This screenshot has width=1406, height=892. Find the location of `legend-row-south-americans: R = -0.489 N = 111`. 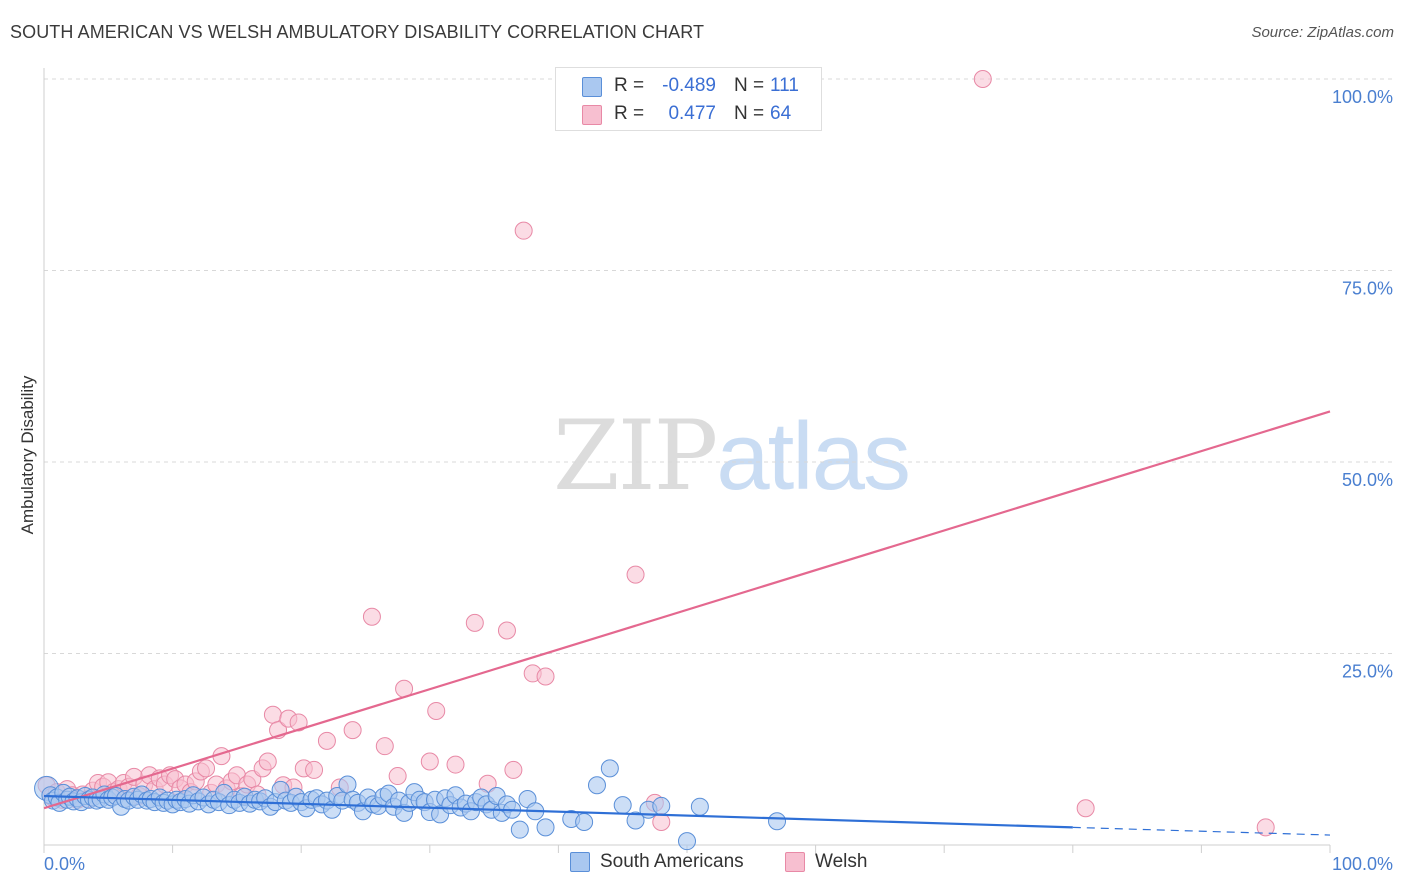

legend-row-south-americans: R = -0.489 N = 111 is located at coordinates (688, 86).